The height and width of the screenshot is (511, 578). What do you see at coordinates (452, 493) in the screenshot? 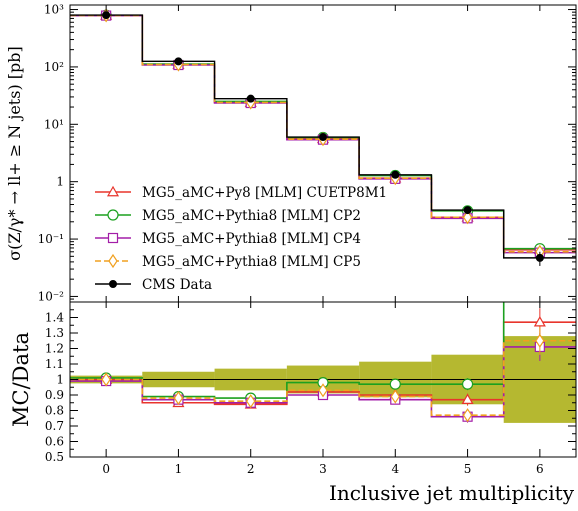
I see `x-axis-label: Inclusive jet multiplicity` at bounding box center [452, 493].